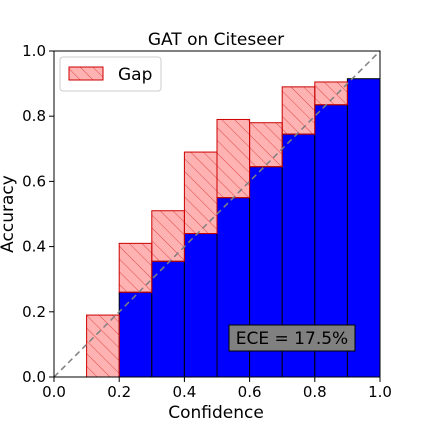 Image resolution: width=423 pixels, height=427 pixels. I want to click on ece-box, so click(292, 338).